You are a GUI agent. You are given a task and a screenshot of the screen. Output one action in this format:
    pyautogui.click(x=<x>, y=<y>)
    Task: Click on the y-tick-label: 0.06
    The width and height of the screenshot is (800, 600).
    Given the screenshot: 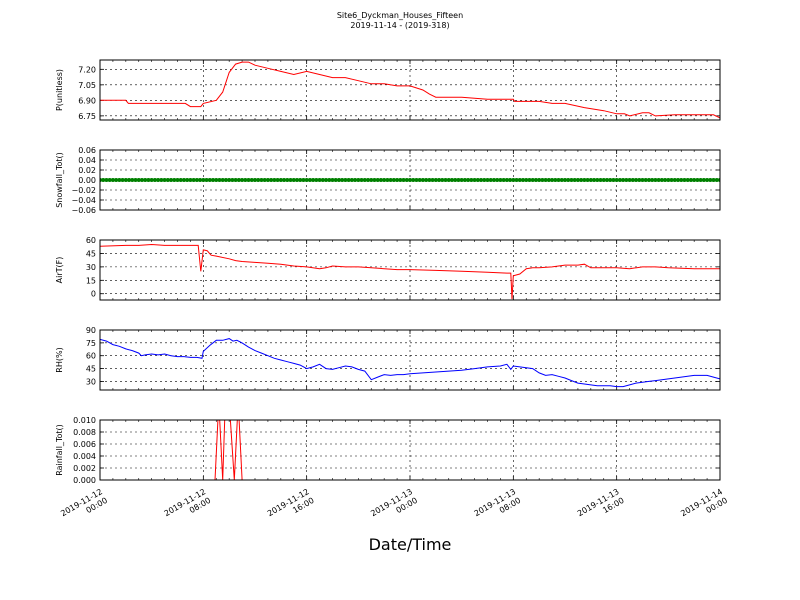 What is the action you would take?
    pyautogui.click(x=87, y=150)
    